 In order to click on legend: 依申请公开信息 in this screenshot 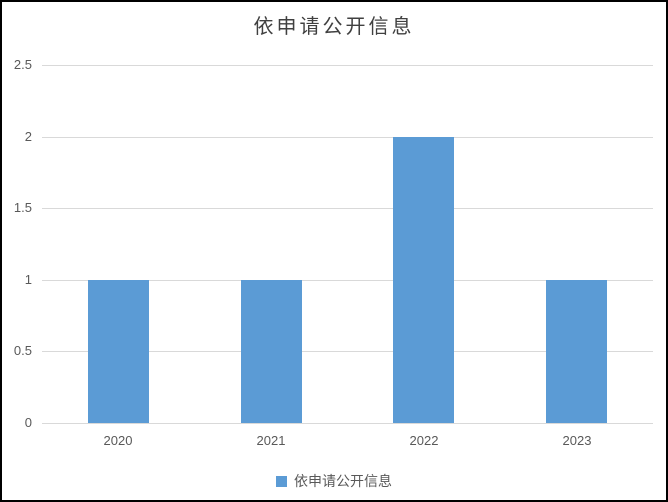, I will do `click(334, 481)`.